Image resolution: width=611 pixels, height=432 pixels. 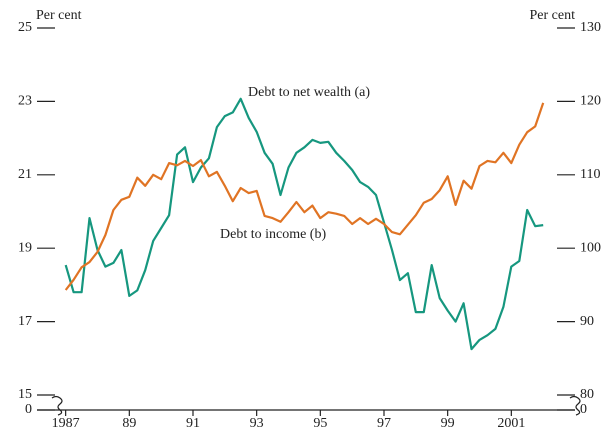 I want to click on x-tick-label: 2001, so click(x=511, y=423).